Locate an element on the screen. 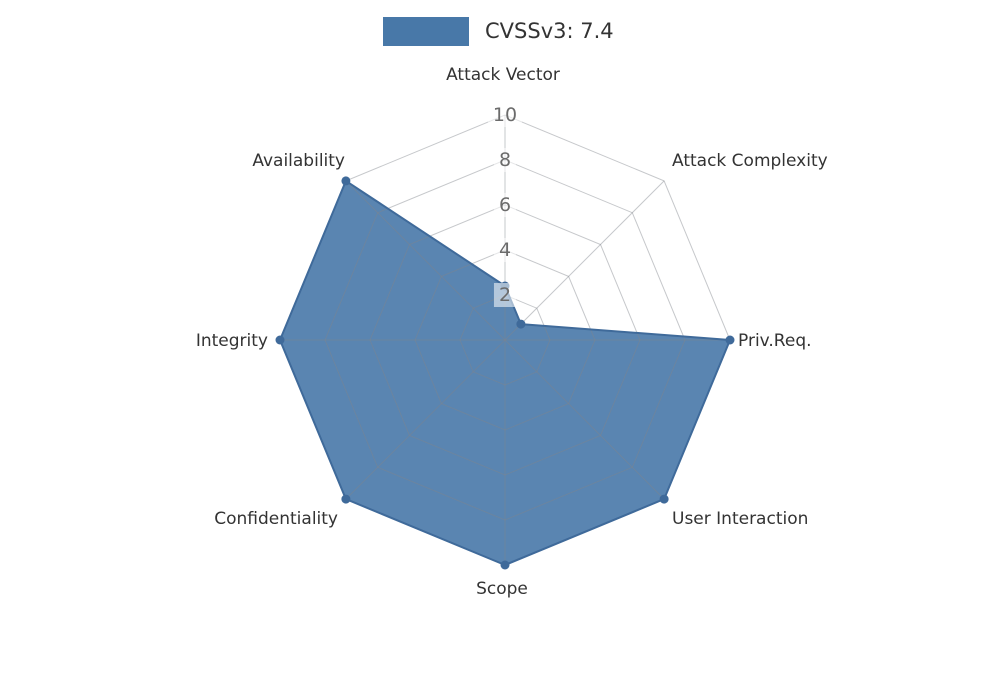  tick-label-2: 2 is located at coordinates (505, 295).